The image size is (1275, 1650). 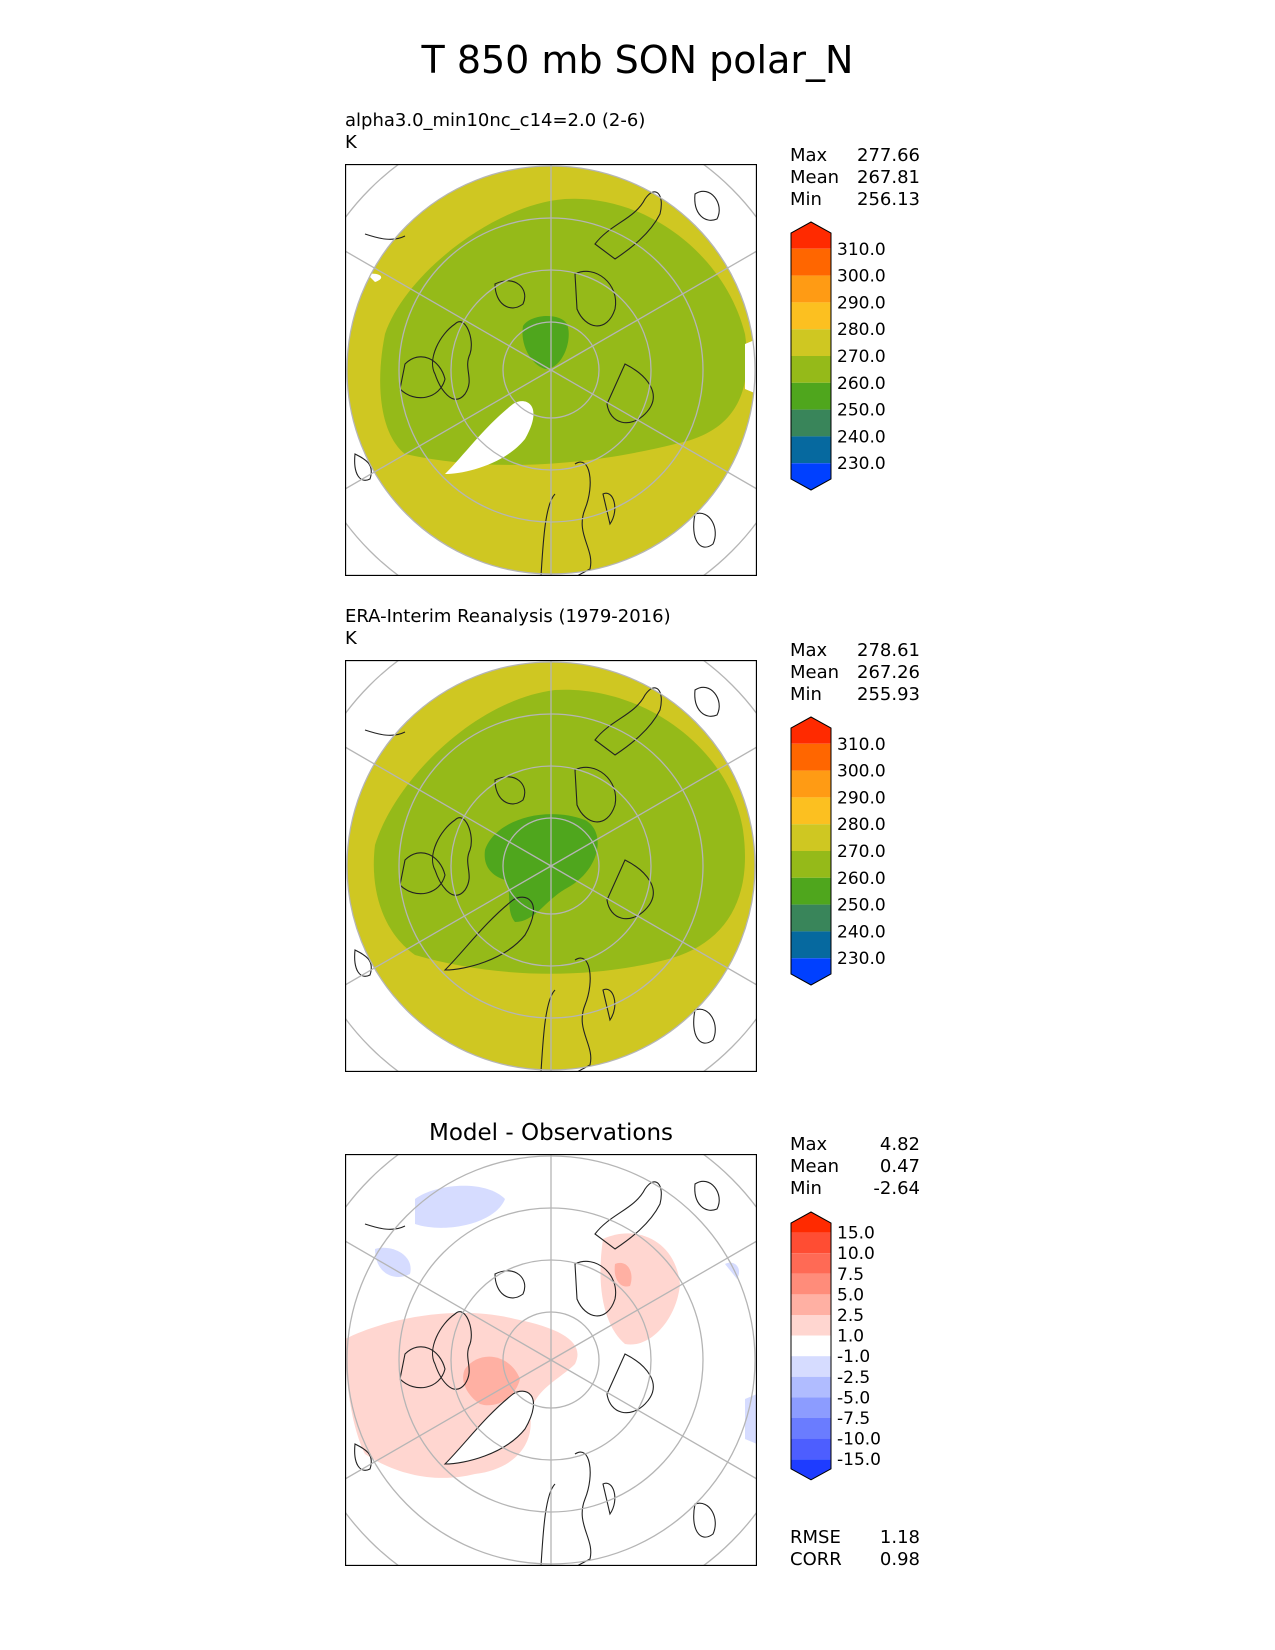 I want to click on stat-value: 277.66, so click(x=888, y=155).